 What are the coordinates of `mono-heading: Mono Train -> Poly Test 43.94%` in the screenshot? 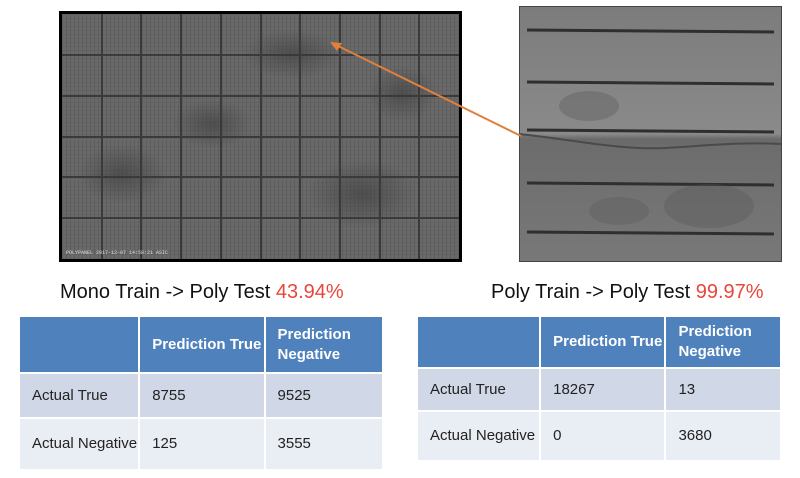 It's located at (202, 292).